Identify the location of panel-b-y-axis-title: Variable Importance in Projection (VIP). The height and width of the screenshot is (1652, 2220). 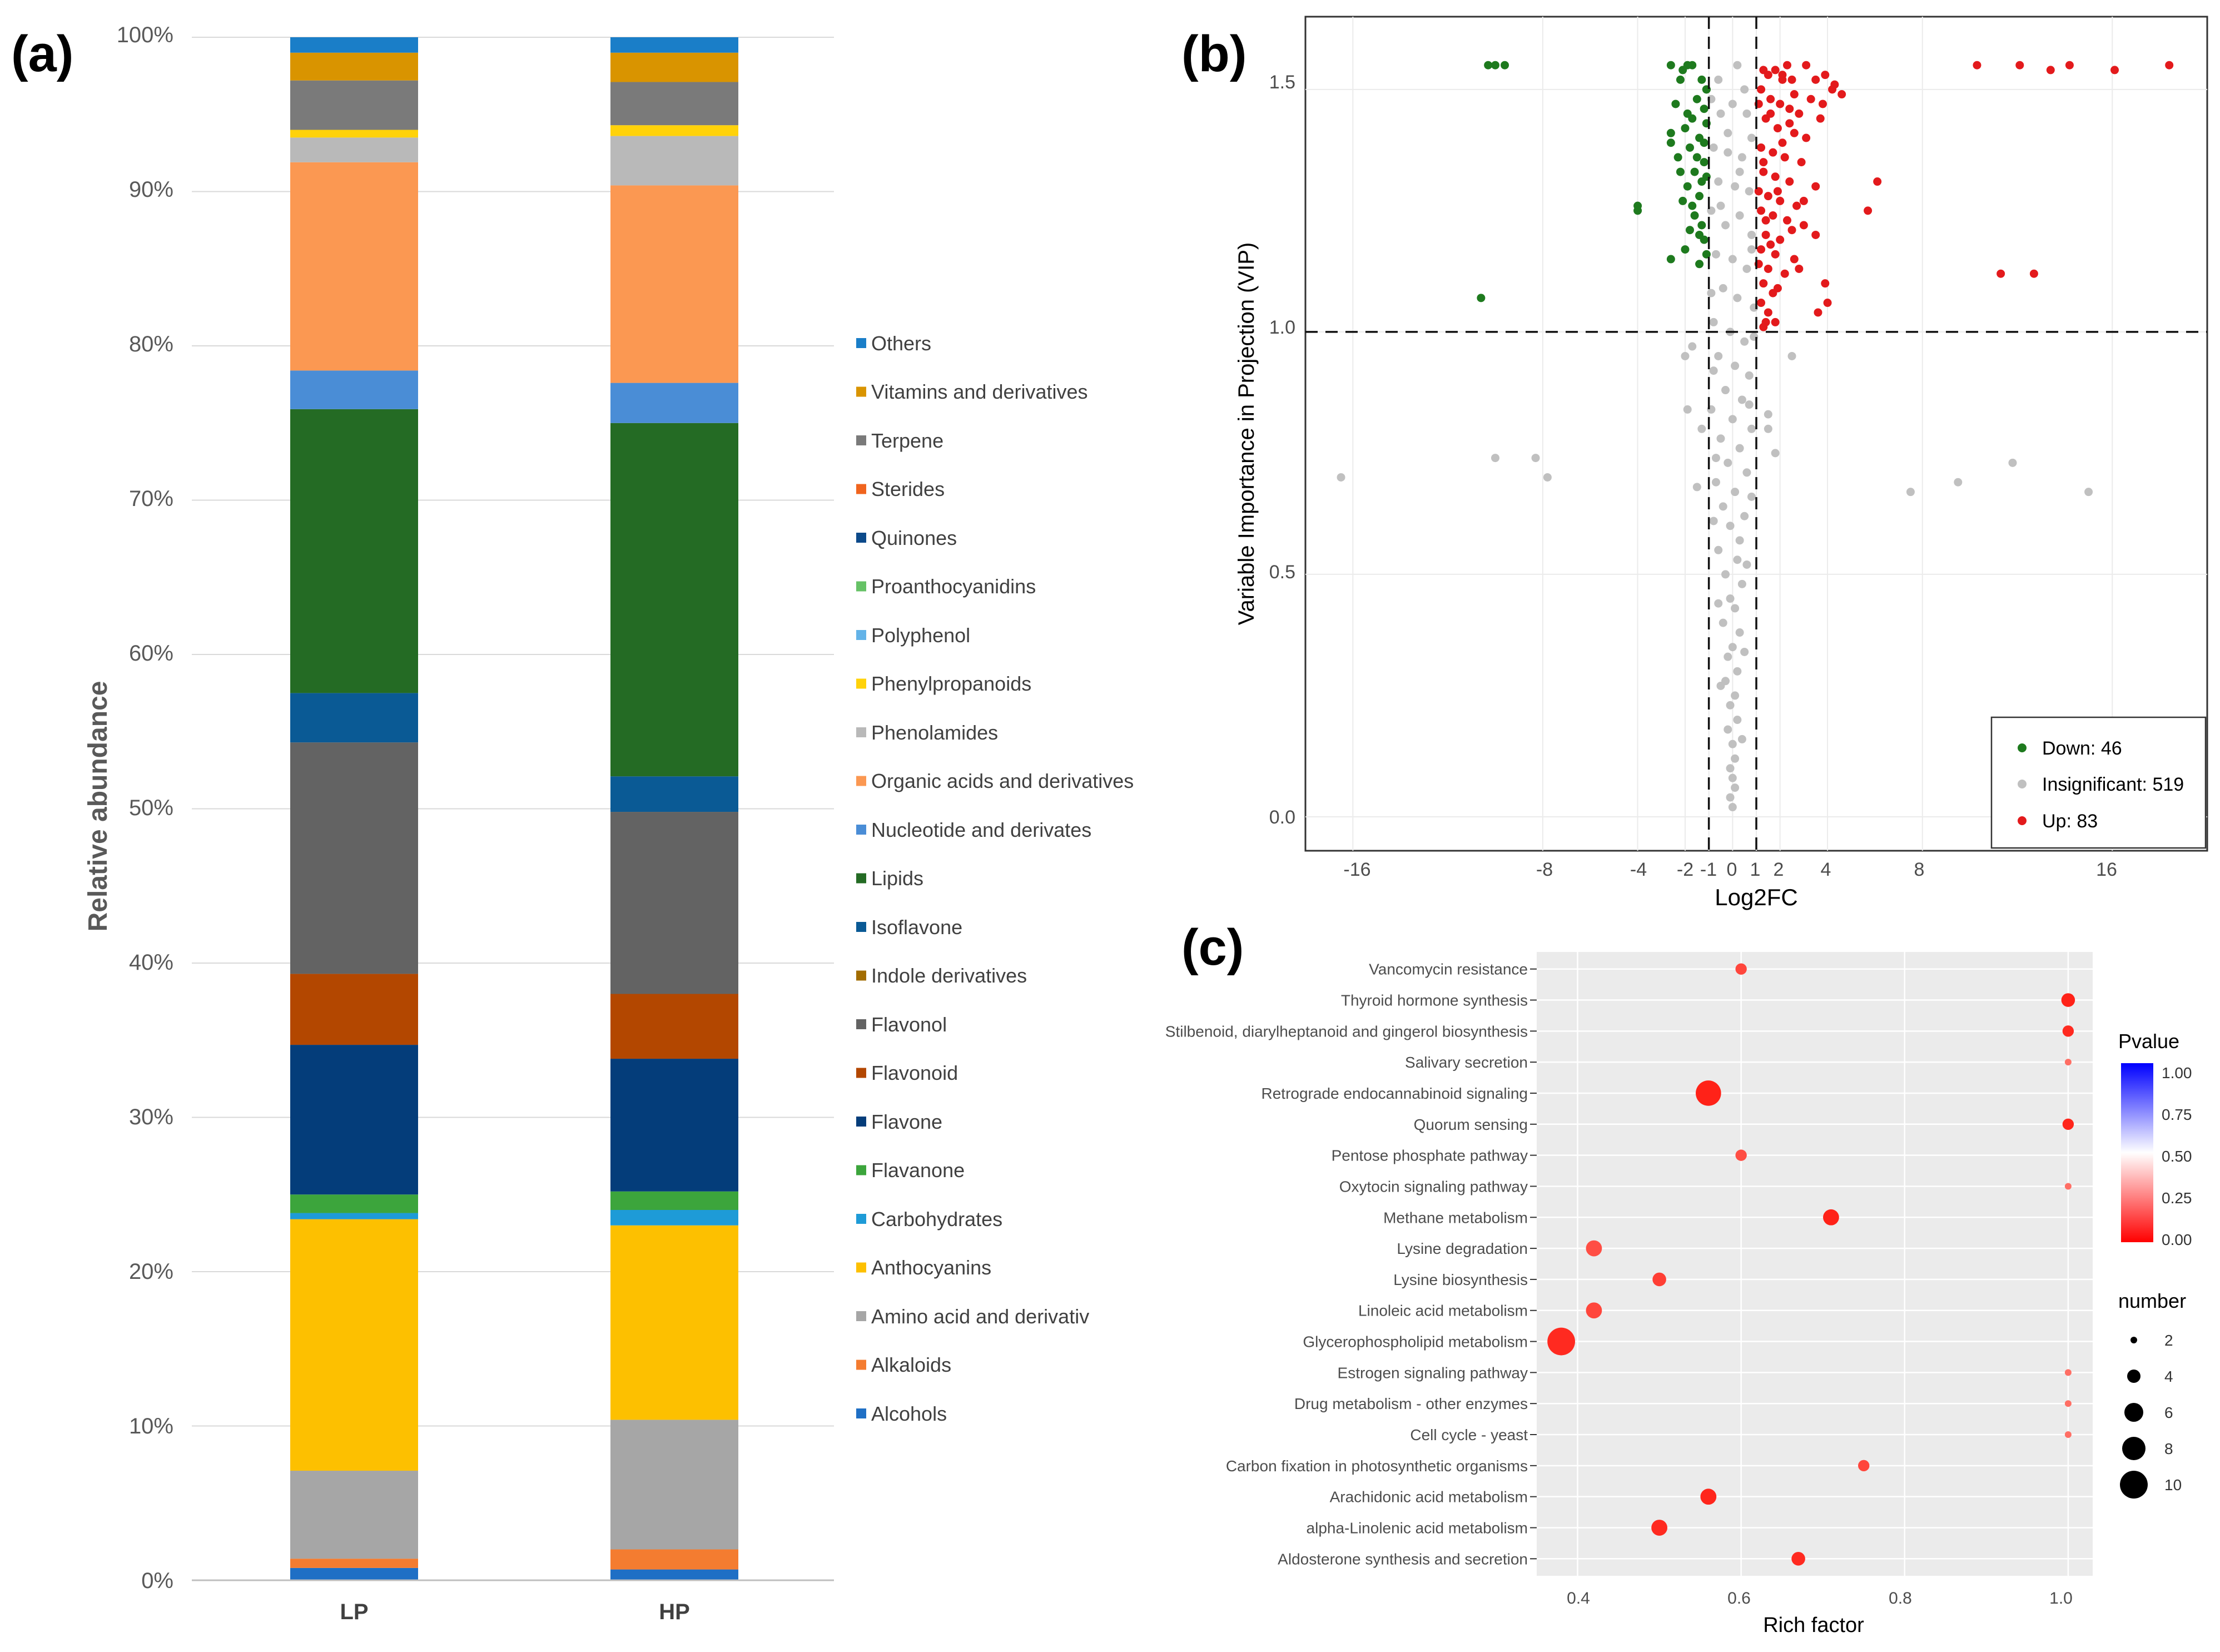
(1246, 433).